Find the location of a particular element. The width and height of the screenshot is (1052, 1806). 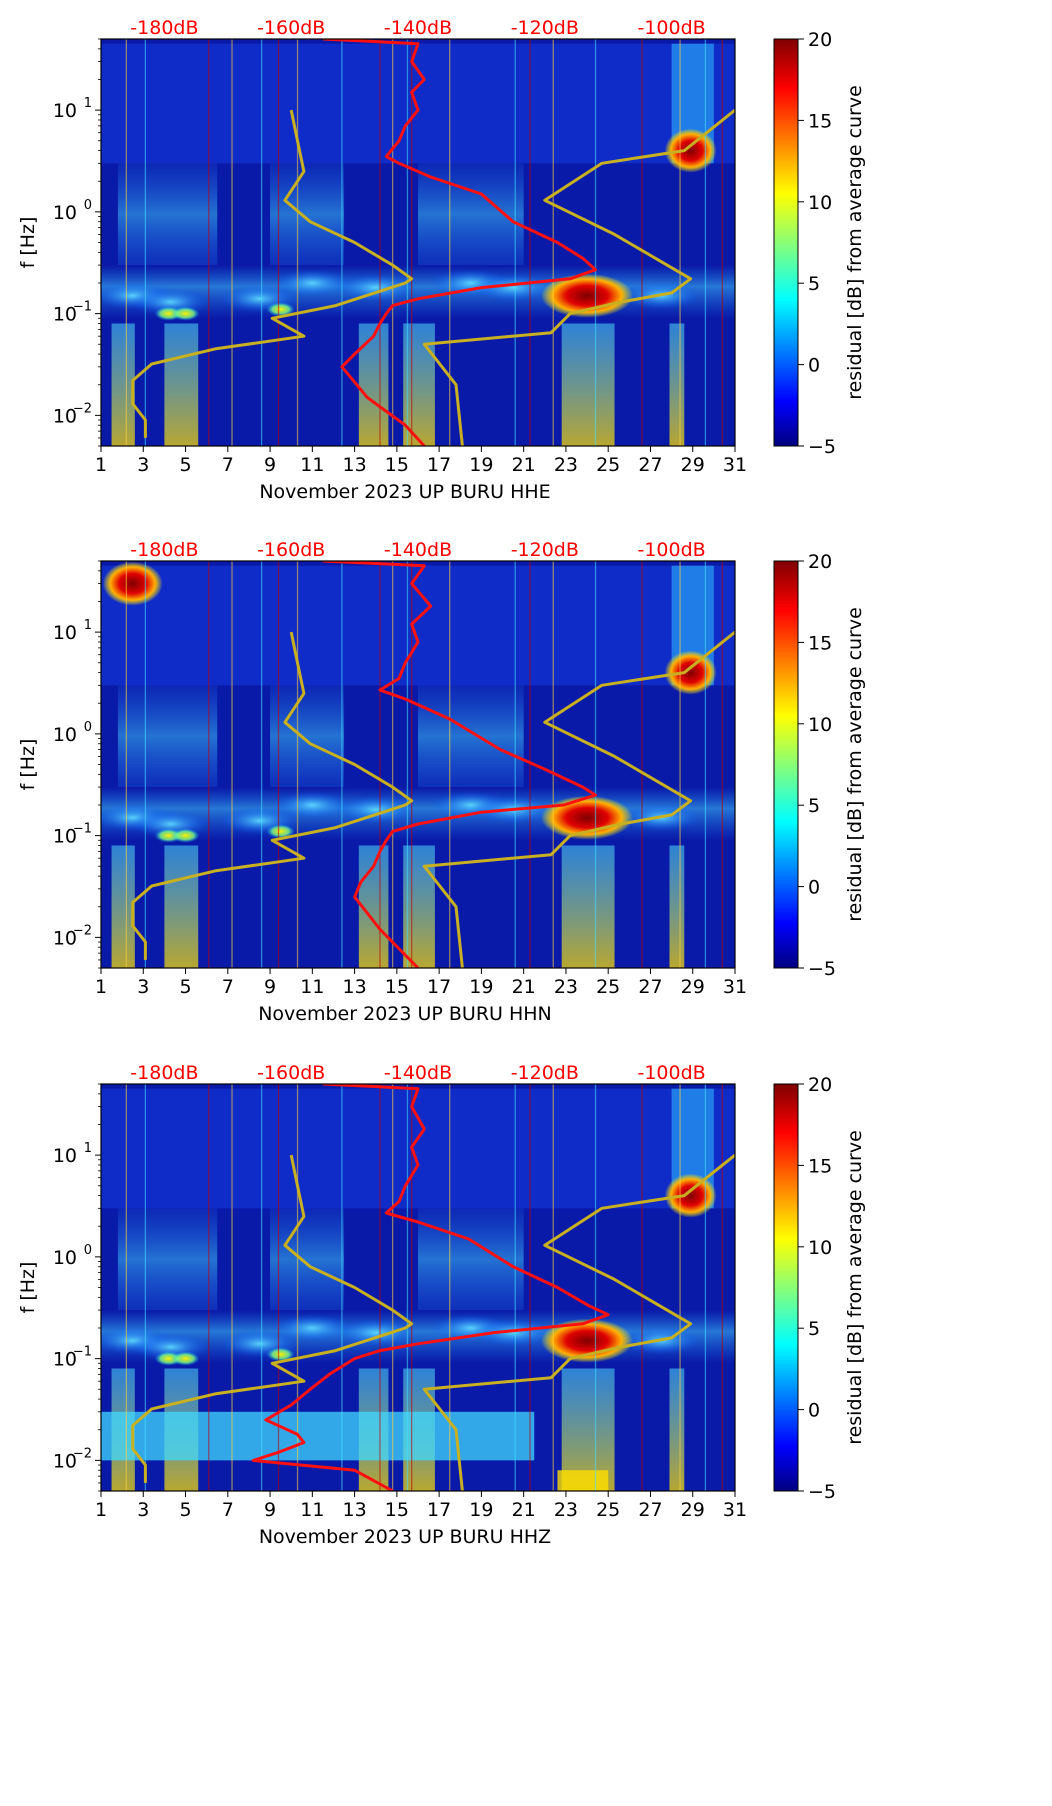

db-scale-label: -160dB is located at coordinates (291, 550).